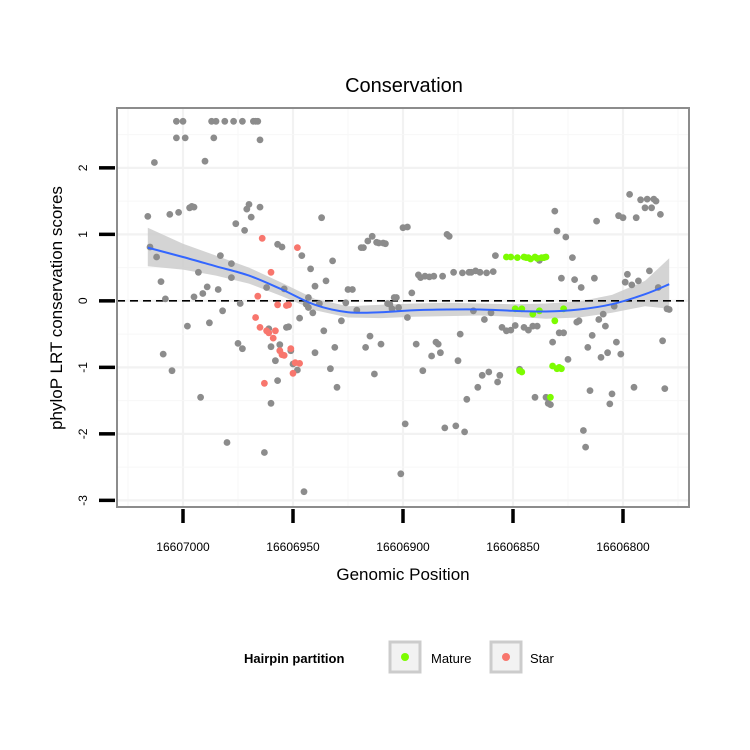  I want to click on y-tick-label: -3, so click(83, 500).